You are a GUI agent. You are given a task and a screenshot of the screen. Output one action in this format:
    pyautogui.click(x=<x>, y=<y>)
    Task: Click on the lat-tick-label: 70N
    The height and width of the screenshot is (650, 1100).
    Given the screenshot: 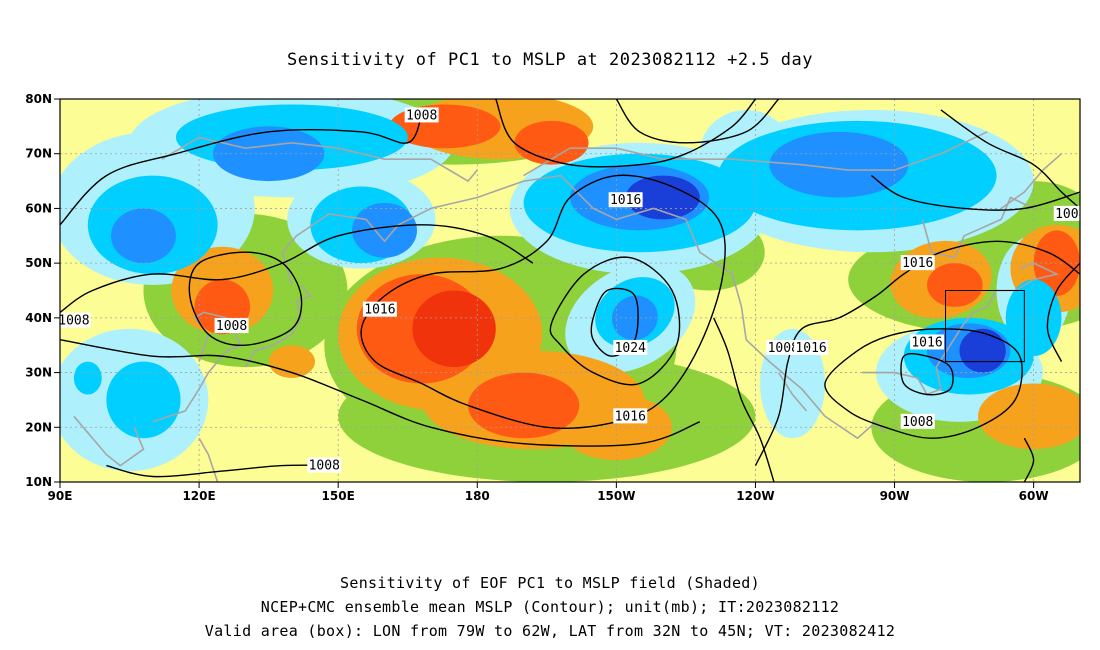 What is the action you would take?
    pyautogui.click(x=38, y=154)
    